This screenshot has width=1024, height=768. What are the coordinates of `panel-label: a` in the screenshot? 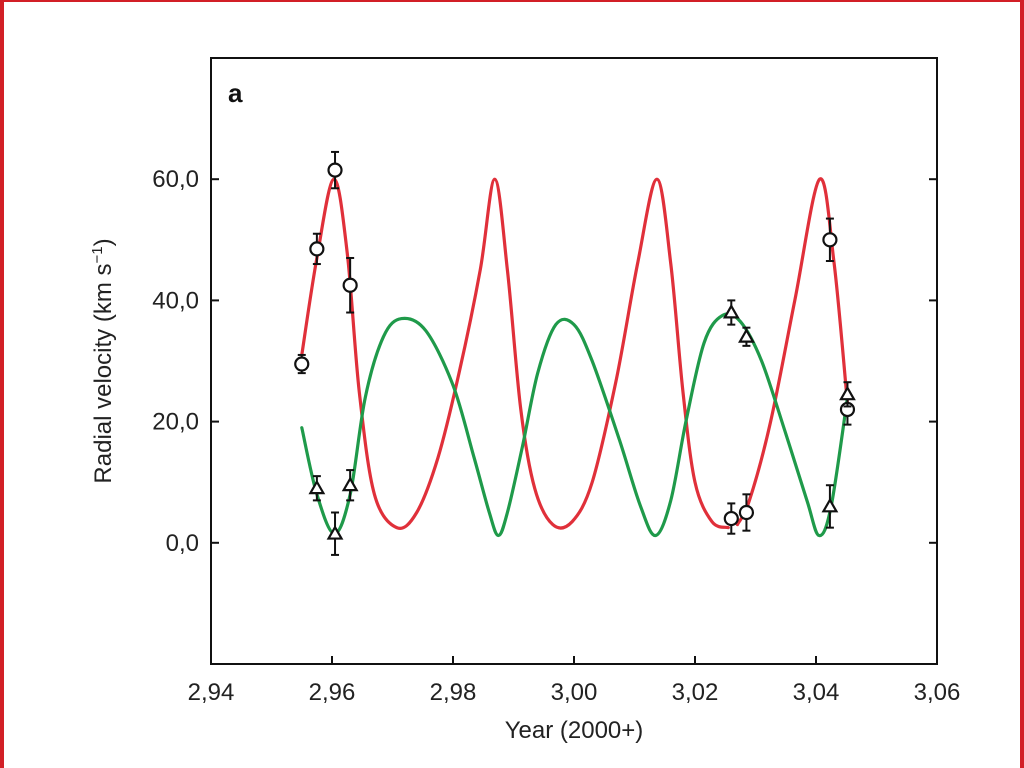 It's located at (235, 93).